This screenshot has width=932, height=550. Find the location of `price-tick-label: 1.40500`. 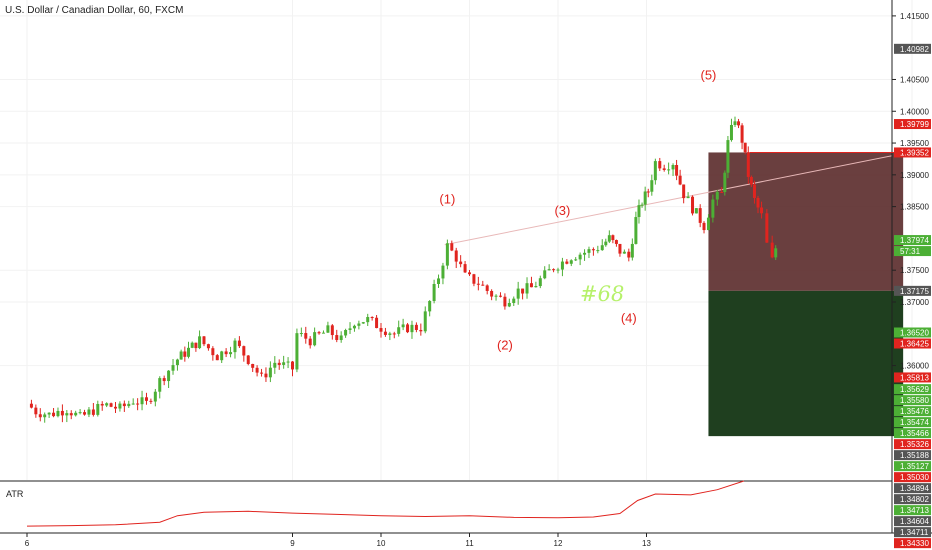

price-tick-label: 1.40500 is located at coordinates (914, 79).